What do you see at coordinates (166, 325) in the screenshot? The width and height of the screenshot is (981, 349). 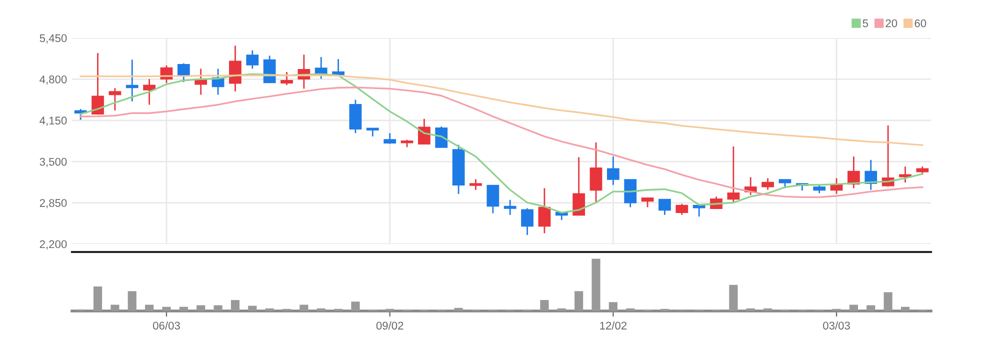 I see `x-tick-label: 06/03` at bounding box center [166, 325].